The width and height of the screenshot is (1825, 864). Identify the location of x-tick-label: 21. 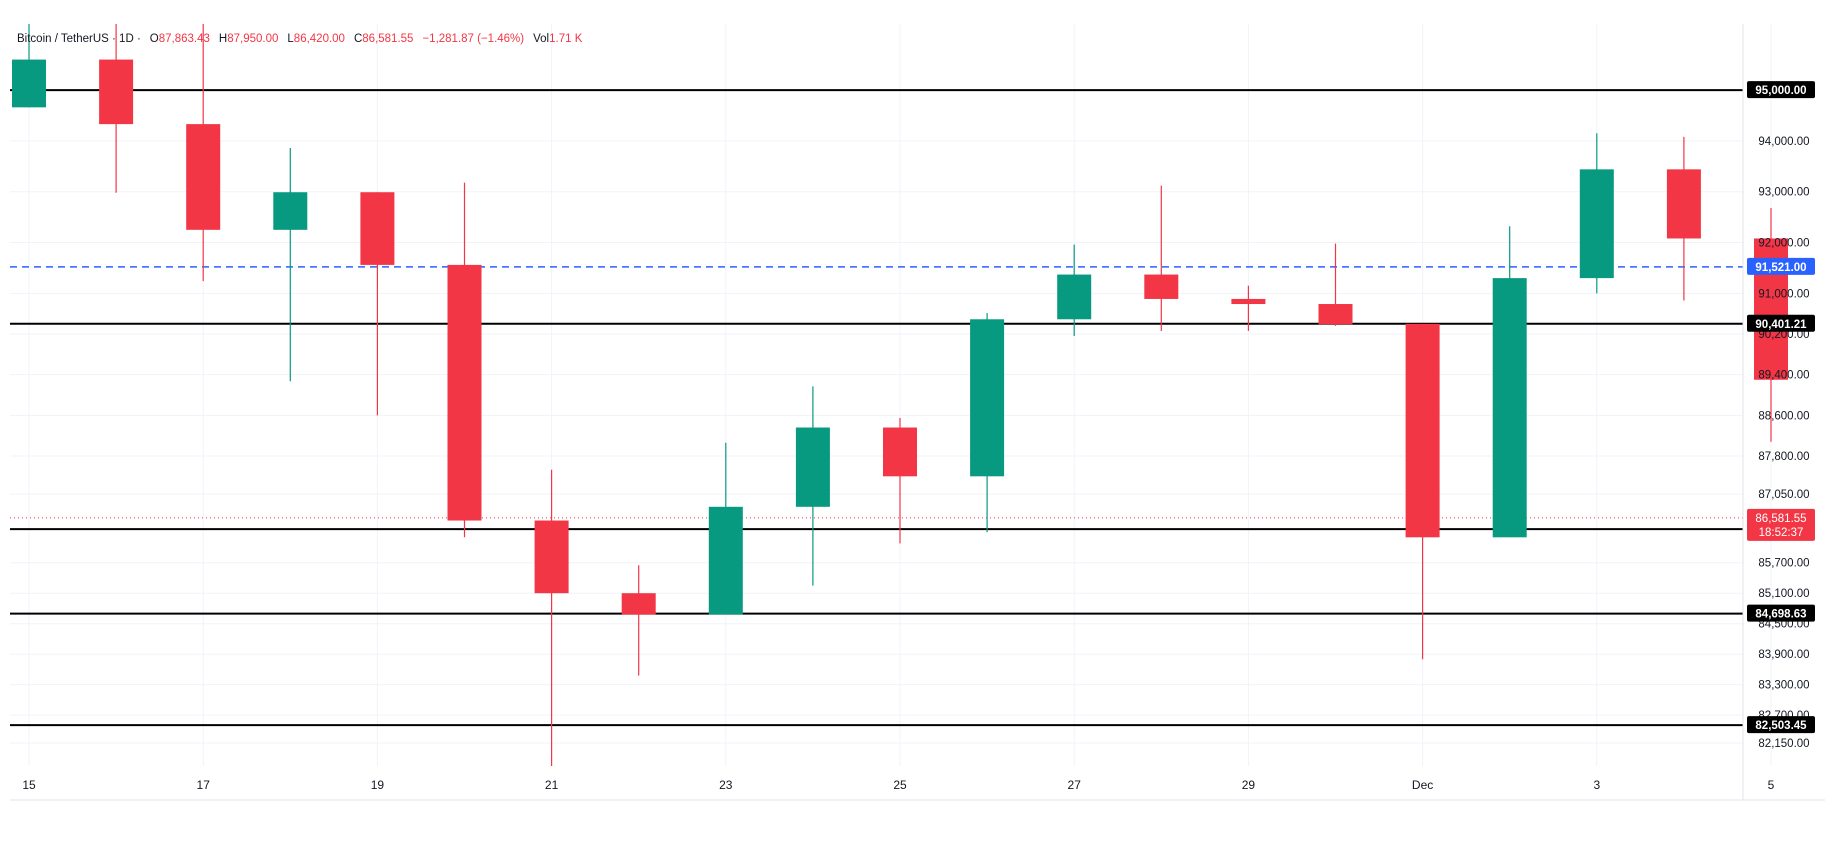
(552, 785).